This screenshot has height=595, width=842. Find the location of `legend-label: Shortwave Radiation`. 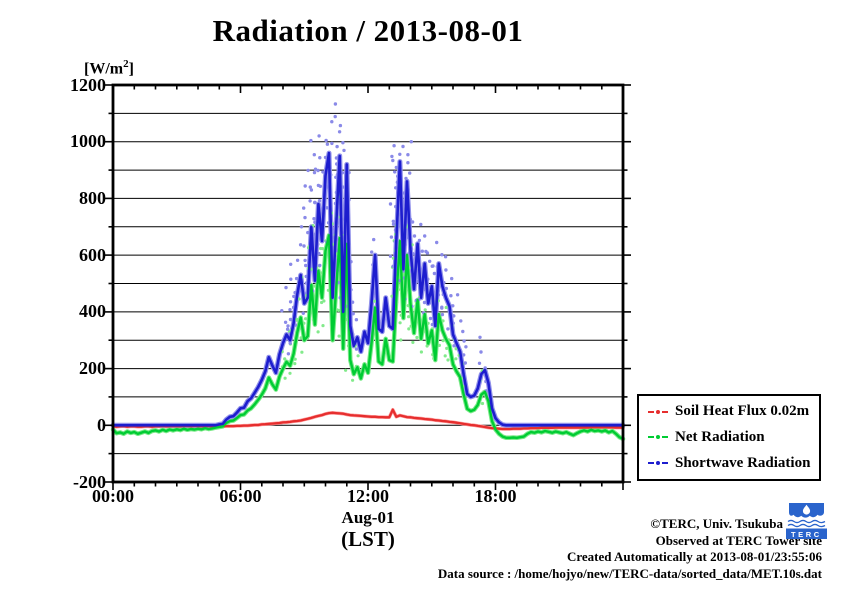

legend-label: Shortwave Radiation is located at coordinates (743, 462).